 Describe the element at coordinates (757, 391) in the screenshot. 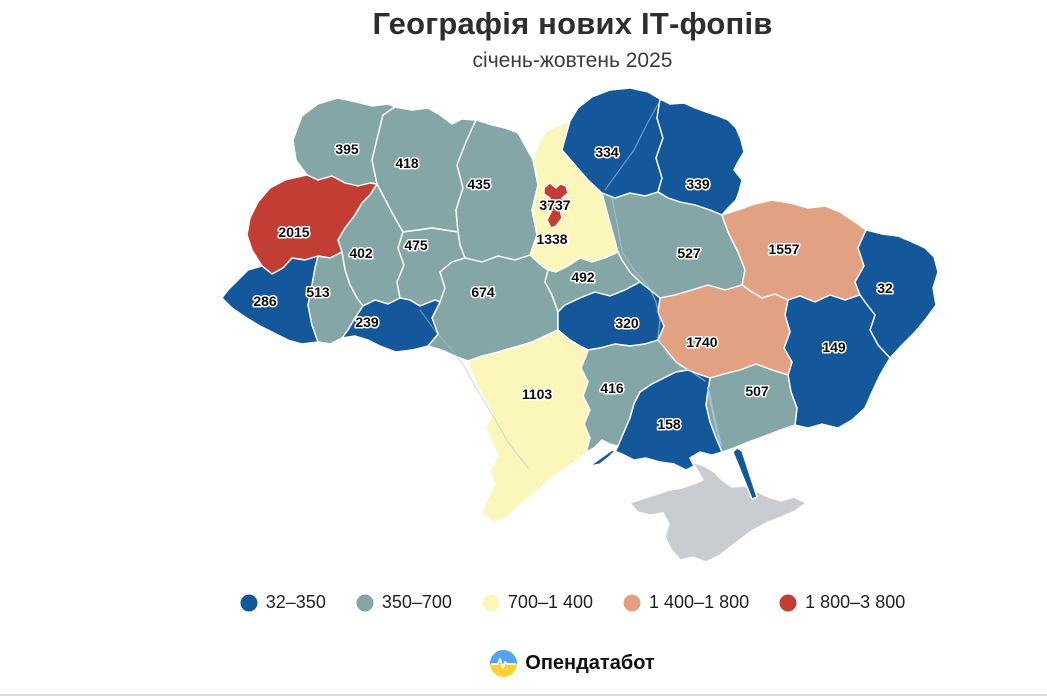

I see `region-value-label: 507` at that location.